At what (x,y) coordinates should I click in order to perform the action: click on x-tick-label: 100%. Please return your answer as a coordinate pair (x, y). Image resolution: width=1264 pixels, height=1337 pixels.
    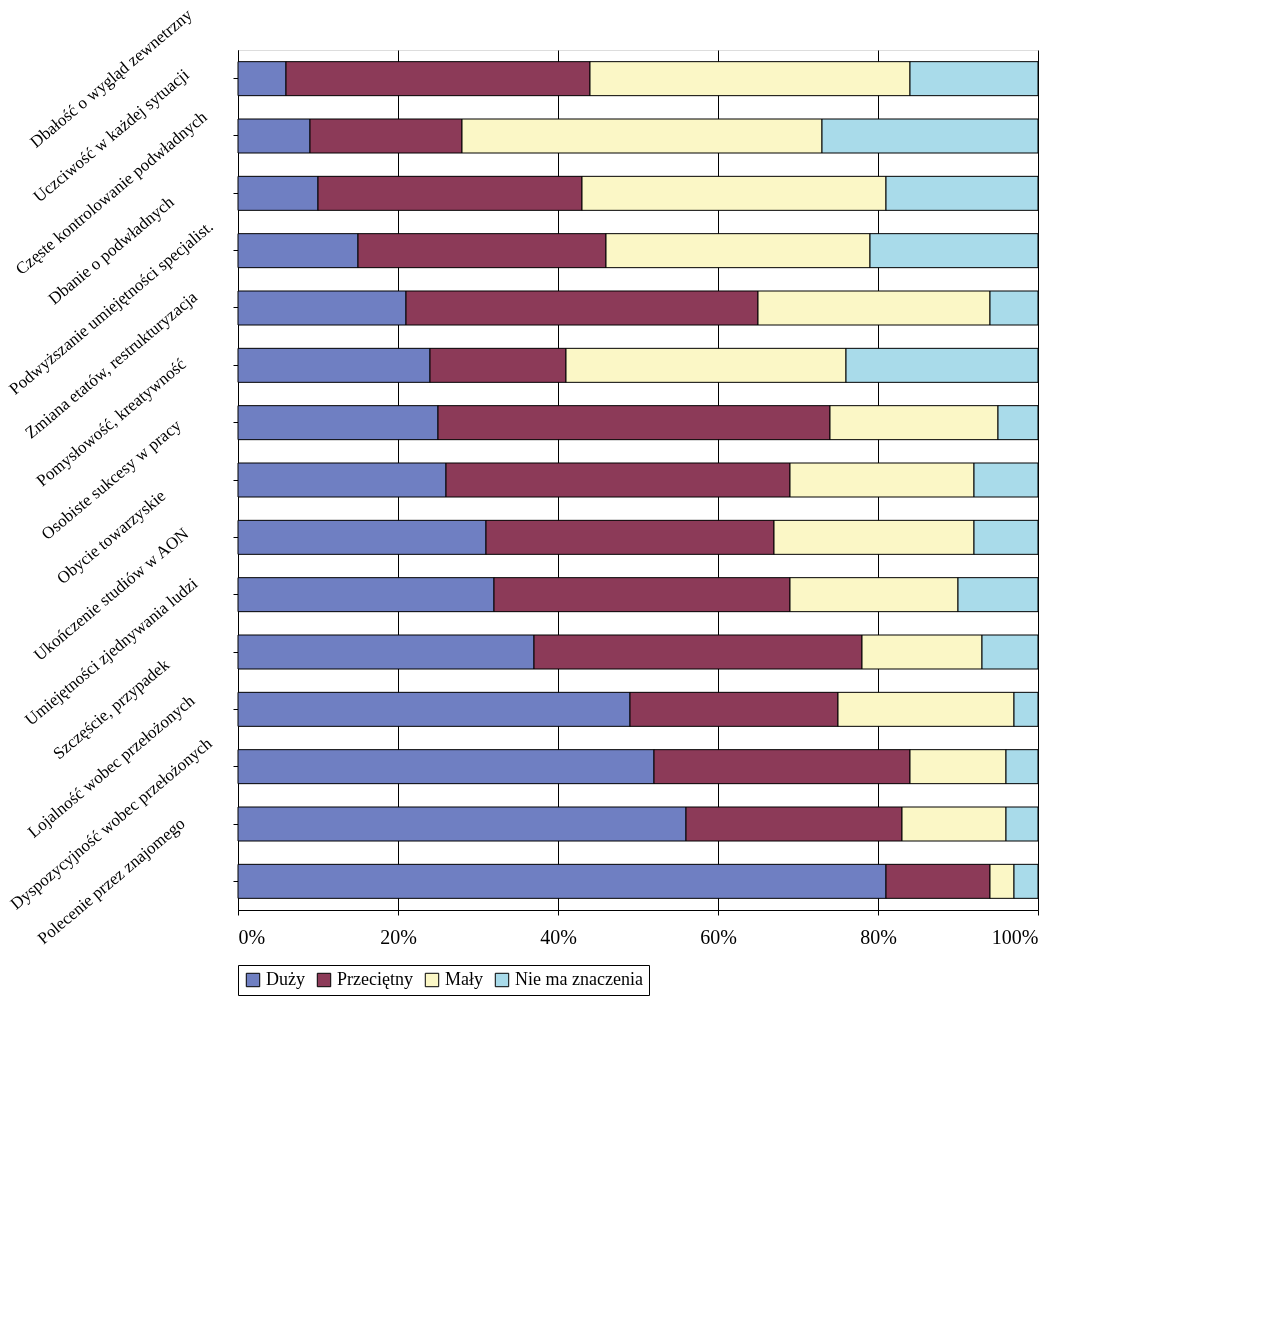
    Looking at the image, I should click on (1015, 936).